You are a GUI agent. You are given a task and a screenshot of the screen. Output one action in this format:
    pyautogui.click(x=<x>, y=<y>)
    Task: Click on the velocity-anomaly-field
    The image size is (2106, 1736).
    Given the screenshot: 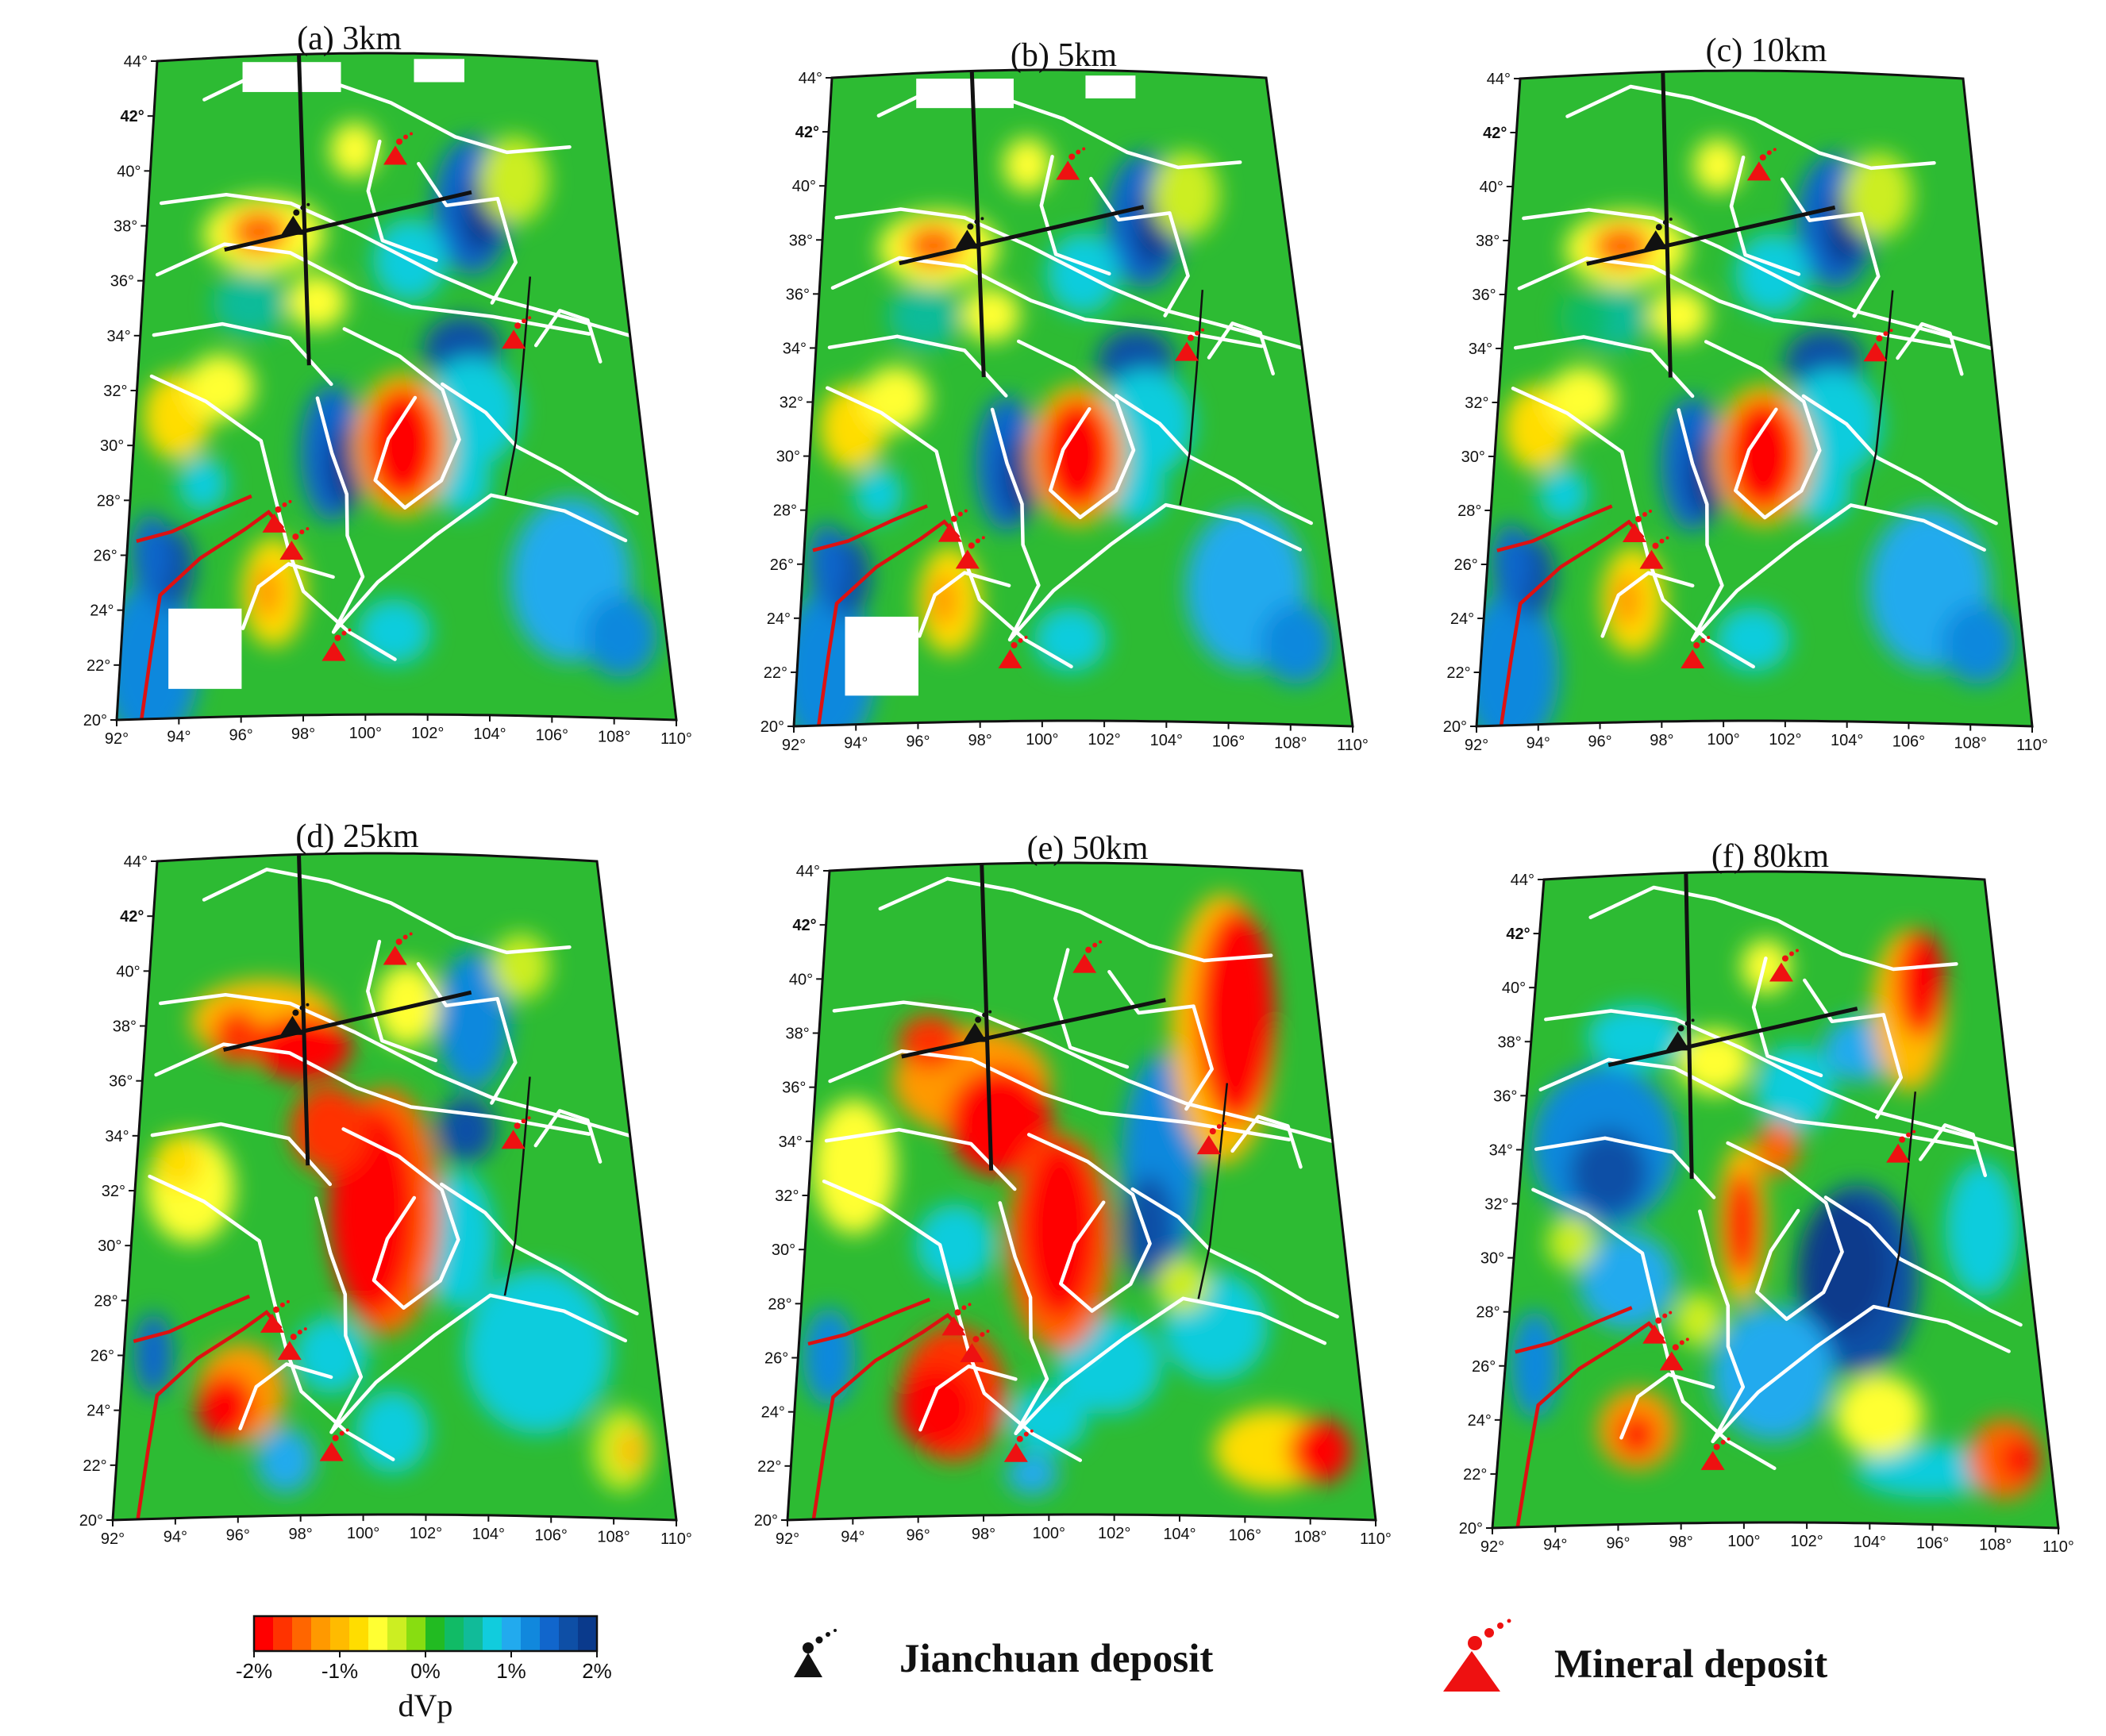 What is the action you would take?
    pyautogui.click(x=394, y=1186)
    